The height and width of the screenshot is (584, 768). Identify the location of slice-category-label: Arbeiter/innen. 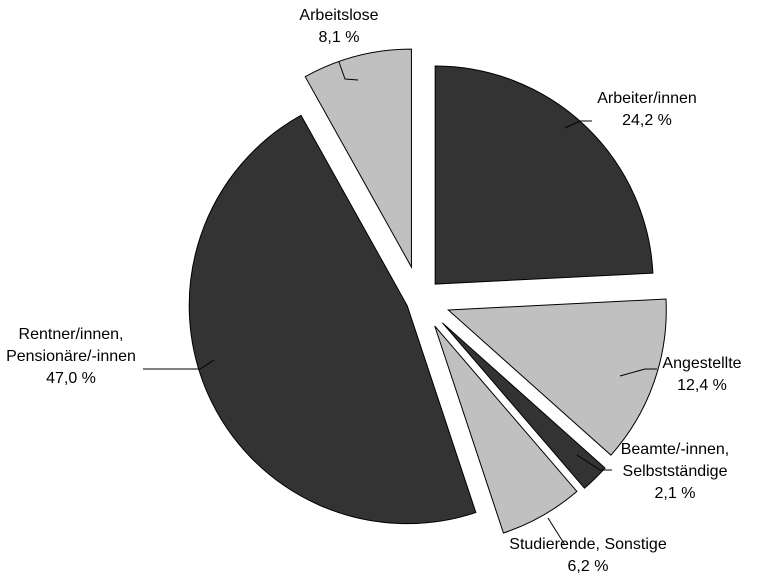
(647, 98).